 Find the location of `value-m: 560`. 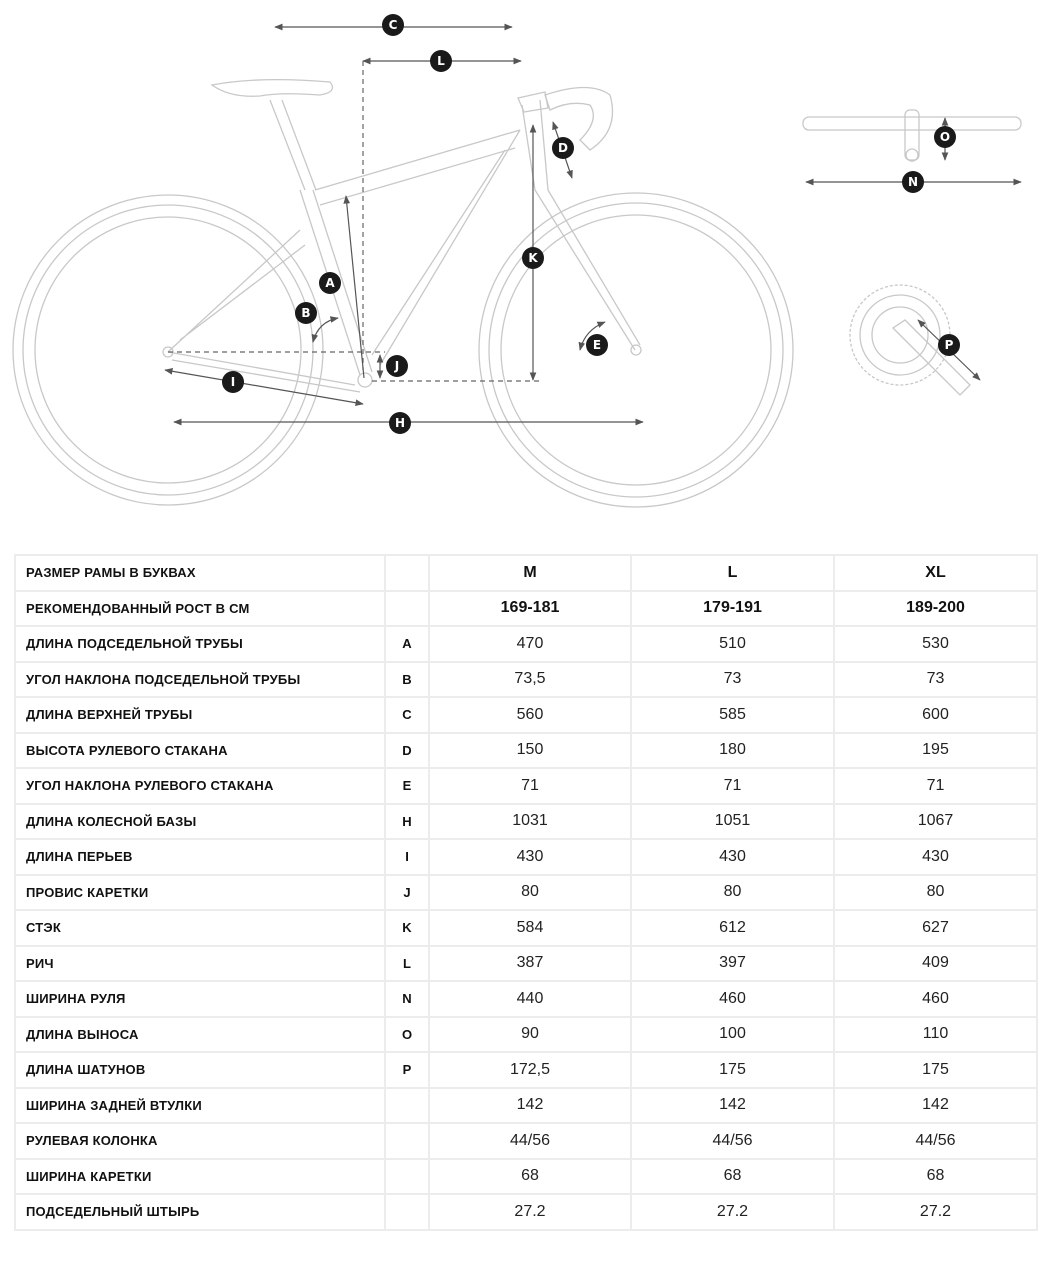

value-m: 560 is located at coordinates (530, 715).